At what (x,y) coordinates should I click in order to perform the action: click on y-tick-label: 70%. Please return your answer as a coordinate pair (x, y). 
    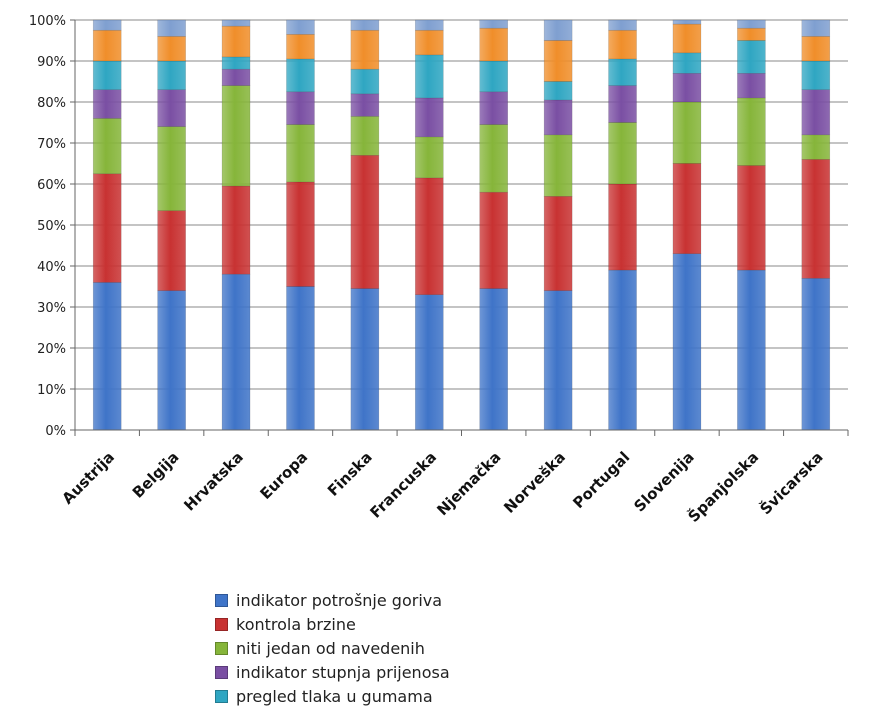
    Looking at the image, I should click on (51, 144).